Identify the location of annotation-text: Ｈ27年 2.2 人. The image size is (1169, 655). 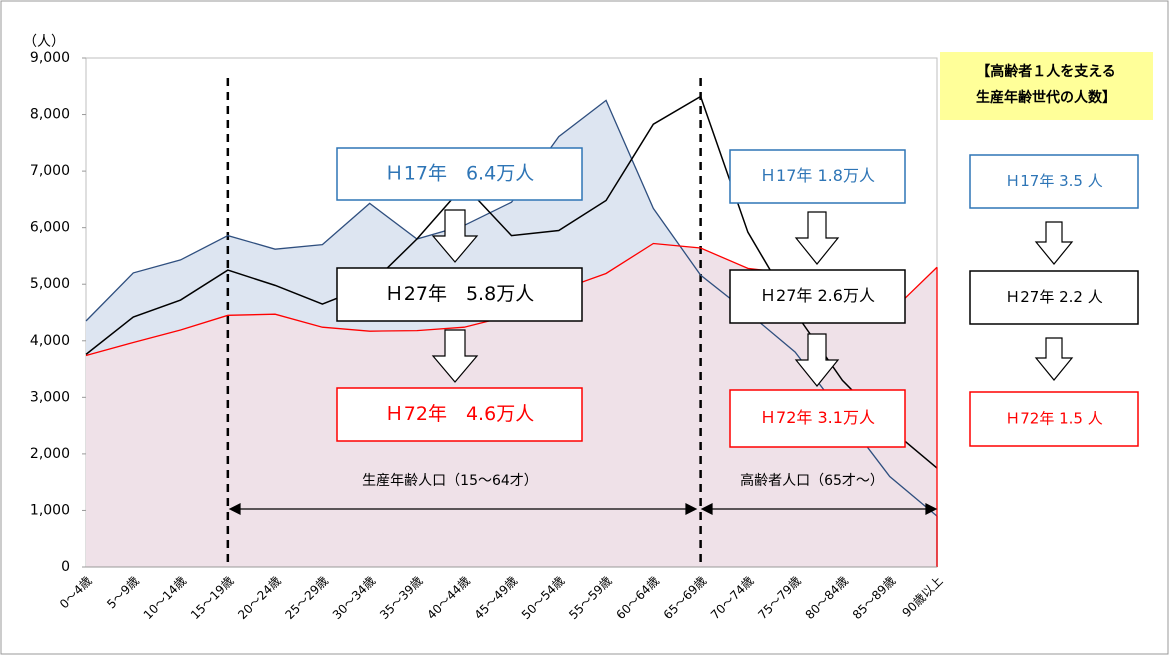
(1053, 297).